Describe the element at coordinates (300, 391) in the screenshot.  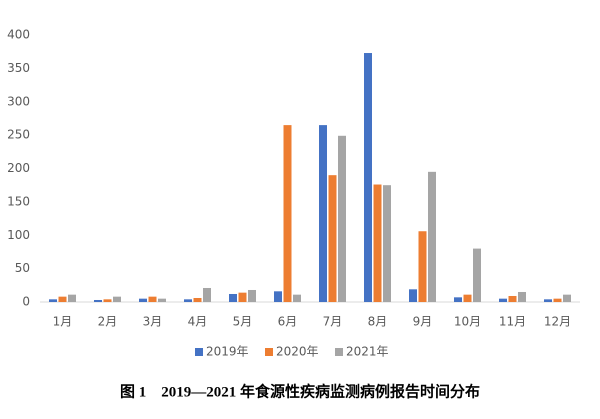
I see `chart-caption: 图 1 2019—2021 年食源性疾病监测病例报告时间分布` at that location.